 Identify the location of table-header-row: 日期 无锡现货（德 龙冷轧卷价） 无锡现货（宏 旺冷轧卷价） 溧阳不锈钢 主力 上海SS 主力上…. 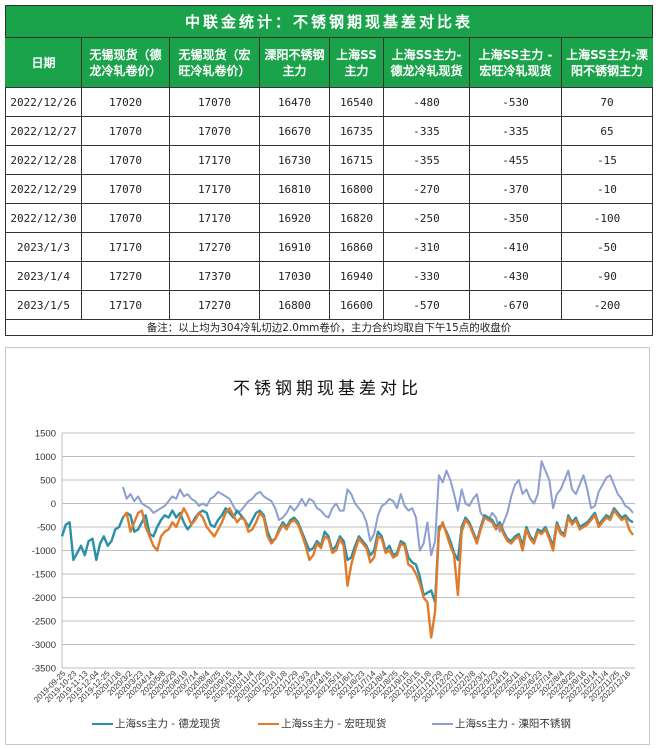
(329, 62).